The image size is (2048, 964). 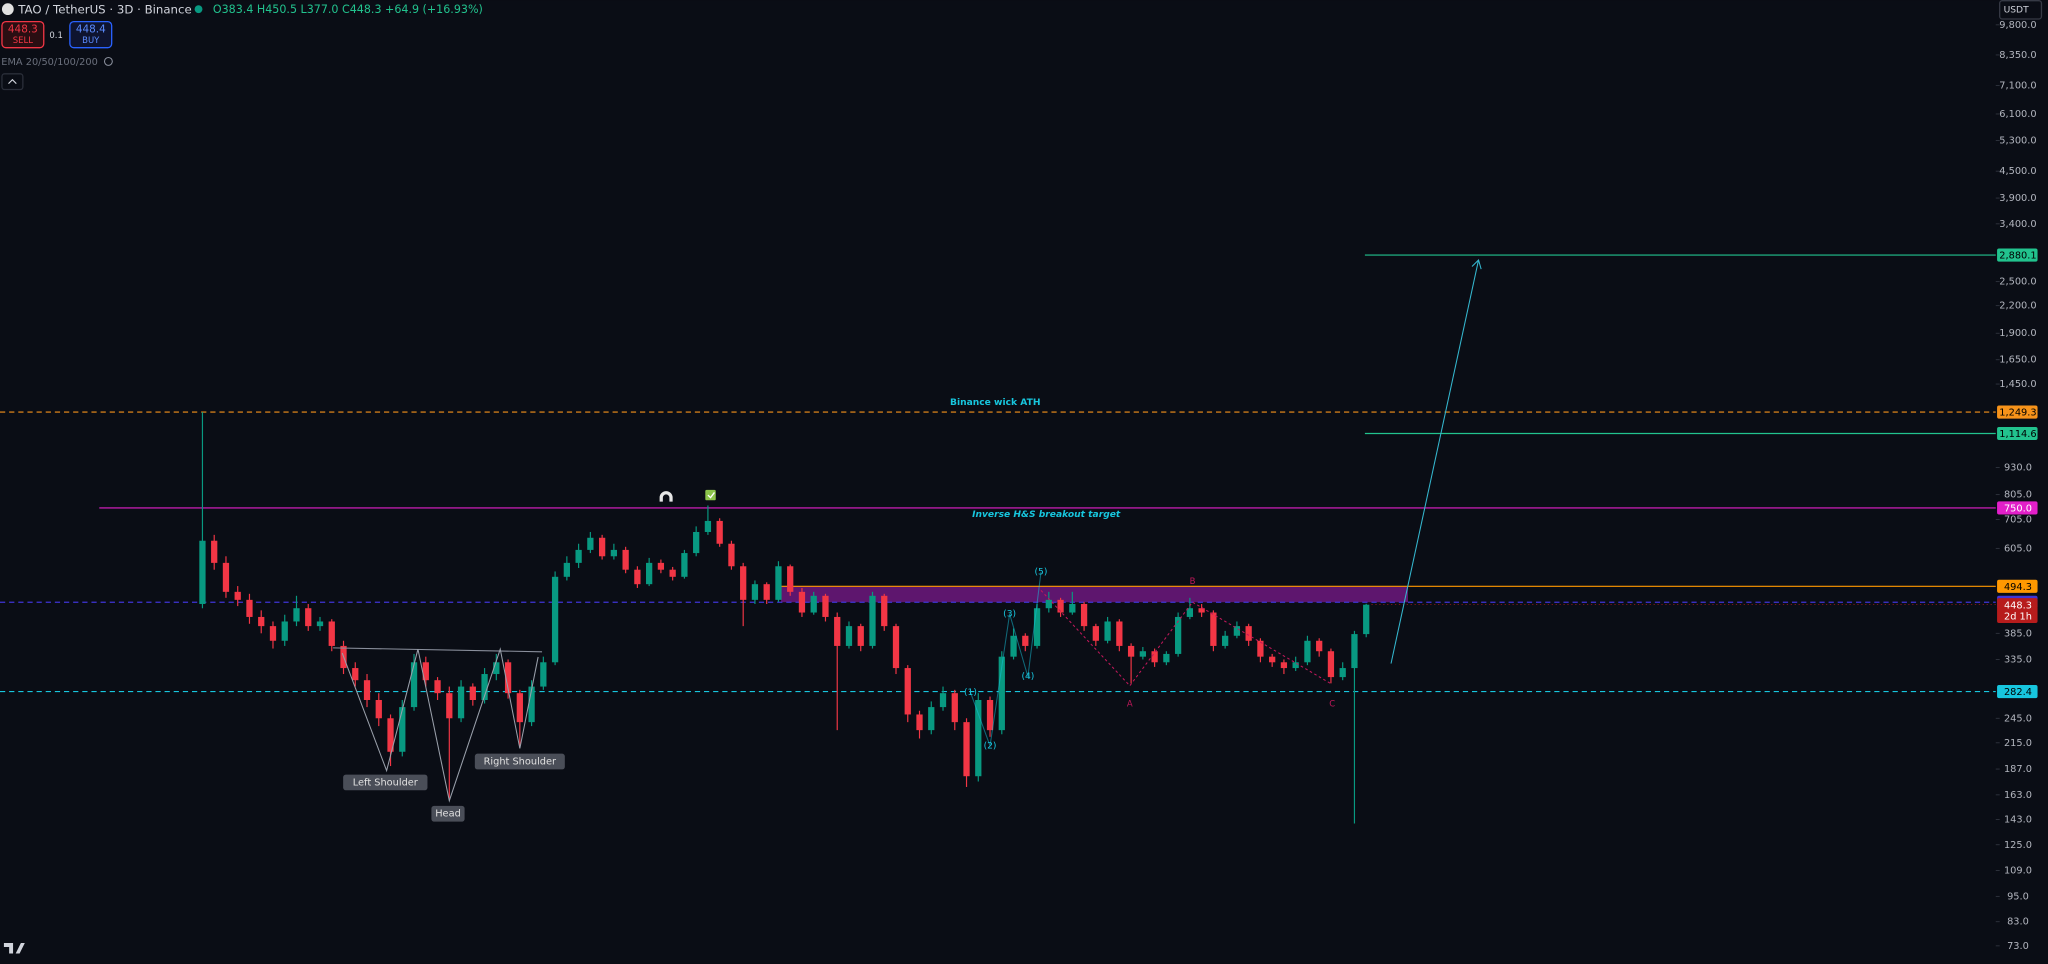 What do you see at coordinates (23, 40) in the screenshot?
I see `sell-label: SELL` at bounding box center [23, 40].